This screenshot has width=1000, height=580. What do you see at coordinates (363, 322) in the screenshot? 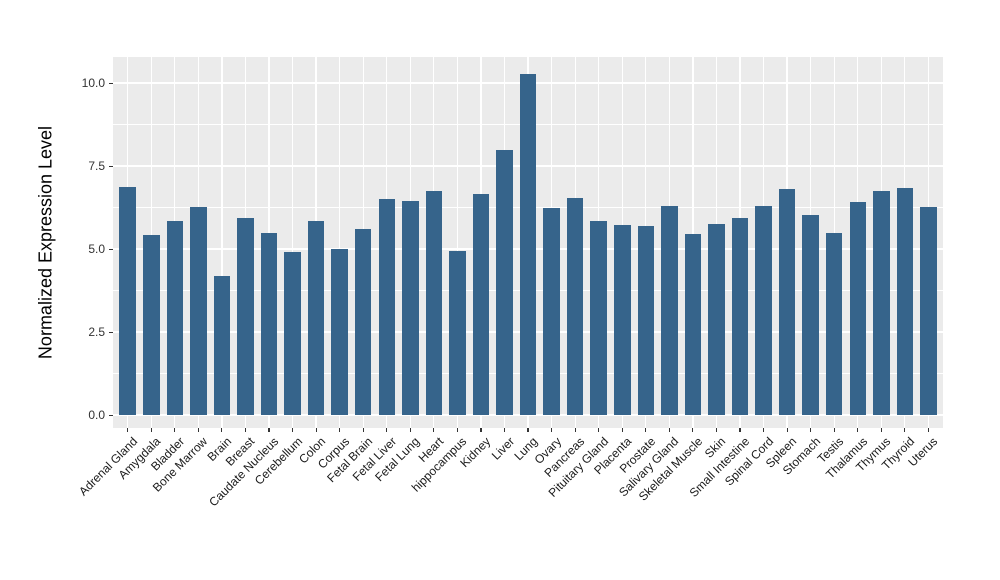
I see `bar-fetal-brain` at bounding box center [363, 322].